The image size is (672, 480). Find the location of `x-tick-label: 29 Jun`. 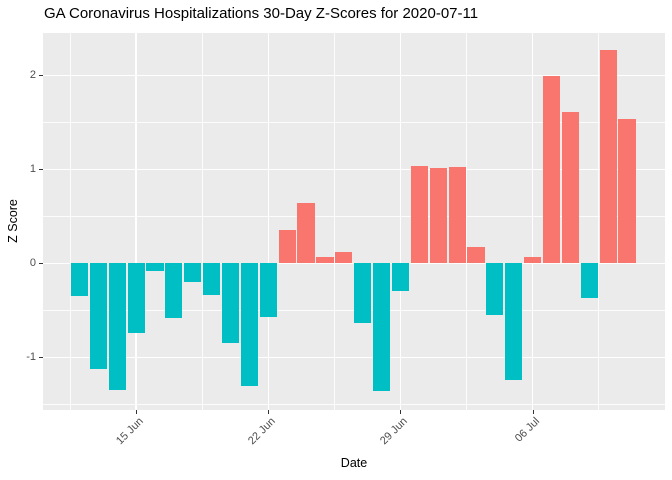

x-tick-label: 29 Jun is located at coordinates (394, 431).